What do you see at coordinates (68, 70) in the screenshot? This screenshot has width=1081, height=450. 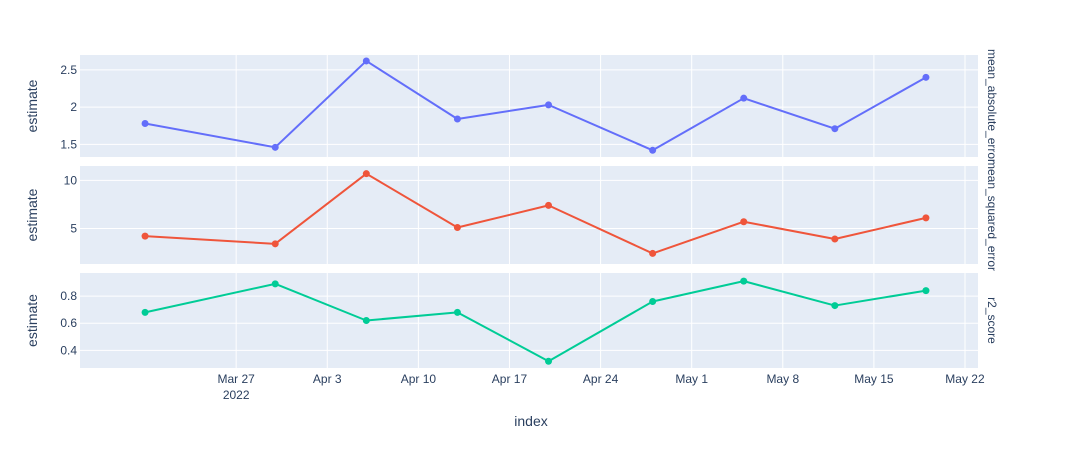 I see `y-tick-label: 2.5` at bounding box center [68, 70].